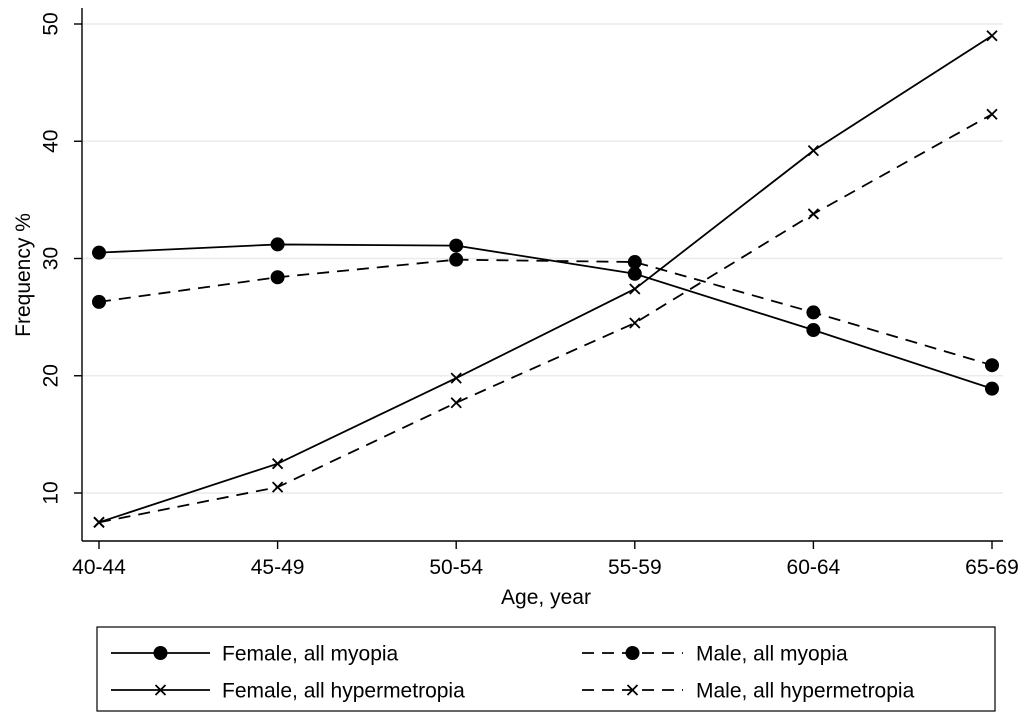  Describe the element at coordinates (50, 492) in the screenshot. I see `y-tick-label-10: 10` at that location.